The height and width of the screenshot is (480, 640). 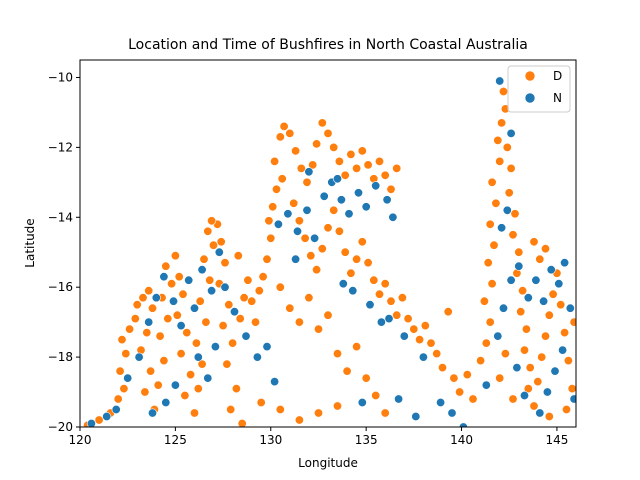 What do you see at coordinates (530, 76) in the screenshot?
I see `legend-marker-D` at bounding box center [530, 76].